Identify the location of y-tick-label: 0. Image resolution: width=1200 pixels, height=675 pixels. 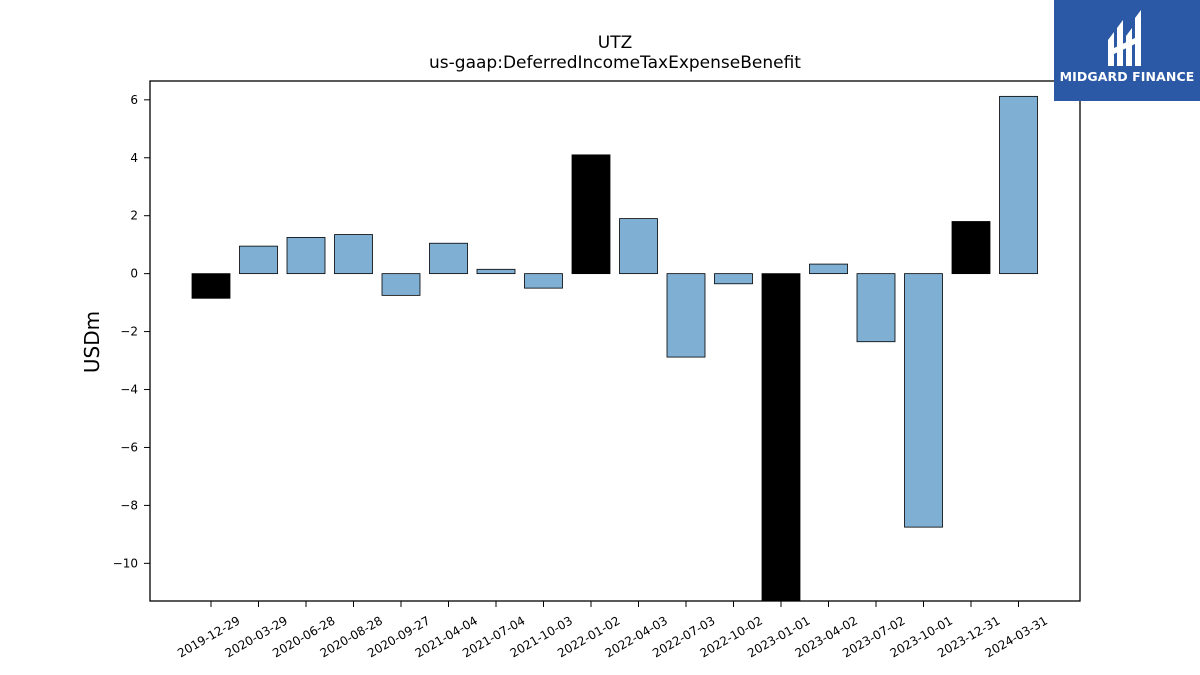
(134, 274).